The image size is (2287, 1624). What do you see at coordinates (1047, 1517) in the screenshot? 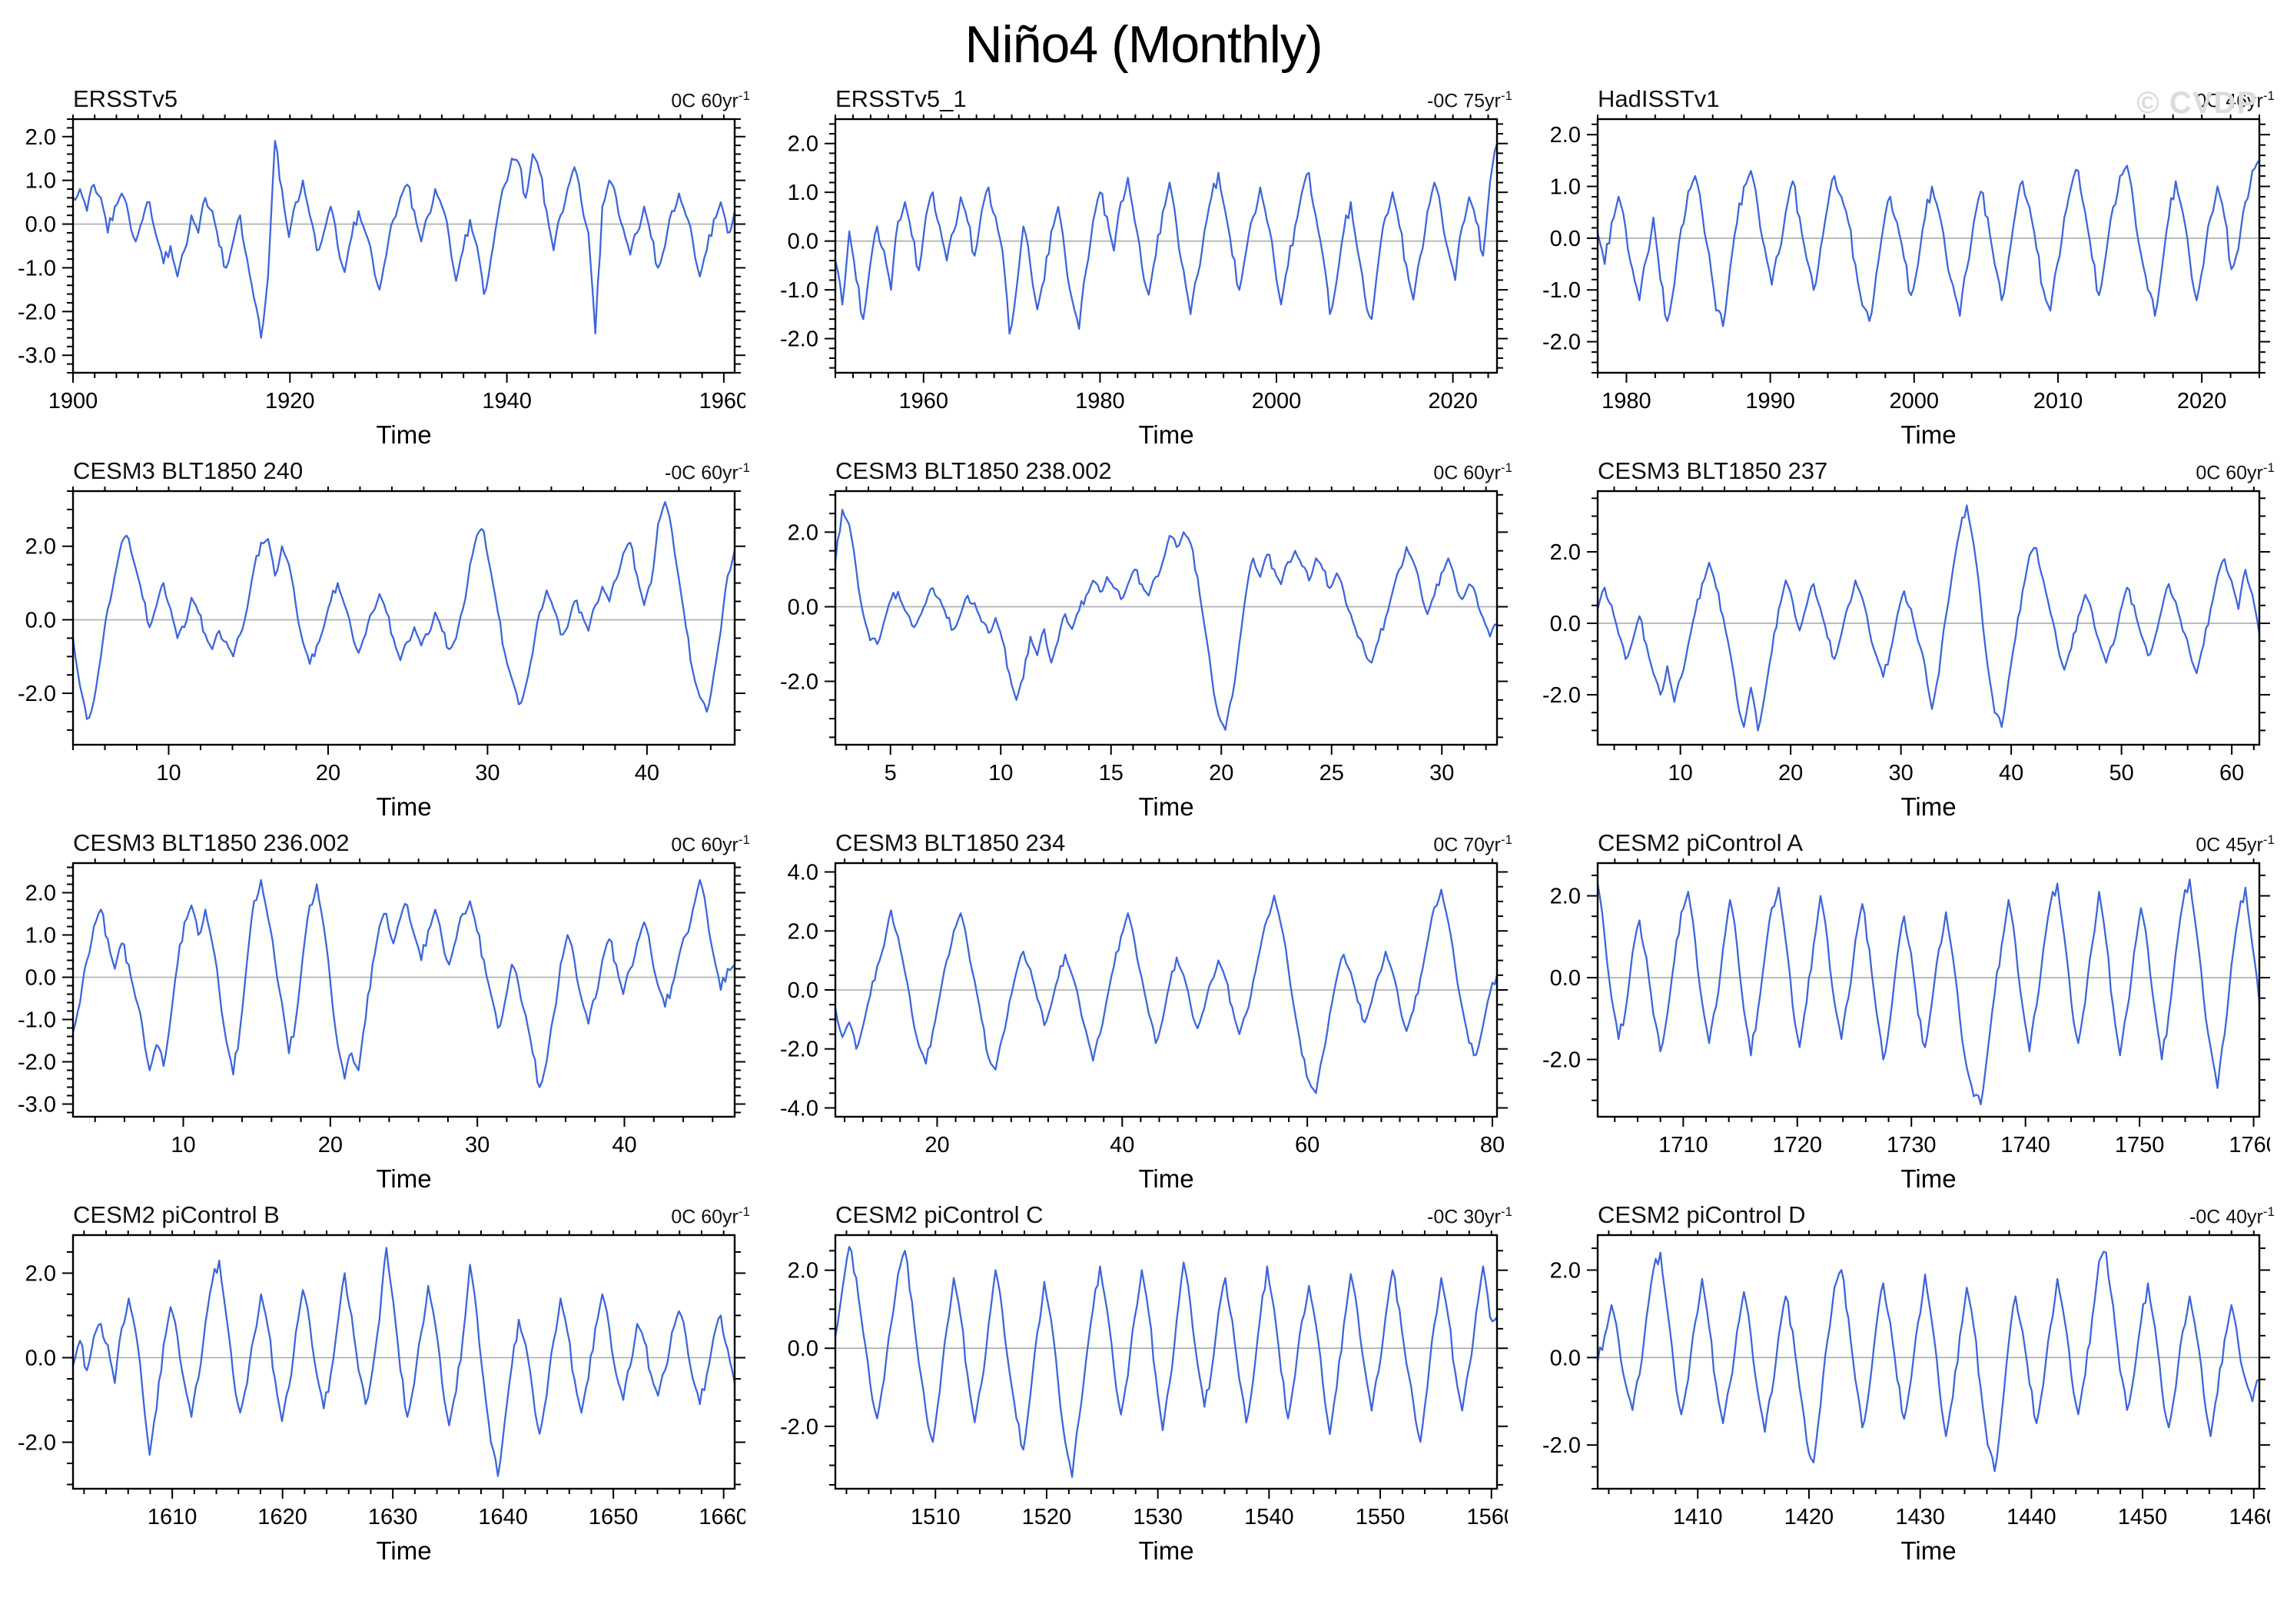
I see `x-tick-label: 1520` at bounding box center [1047, 1517].